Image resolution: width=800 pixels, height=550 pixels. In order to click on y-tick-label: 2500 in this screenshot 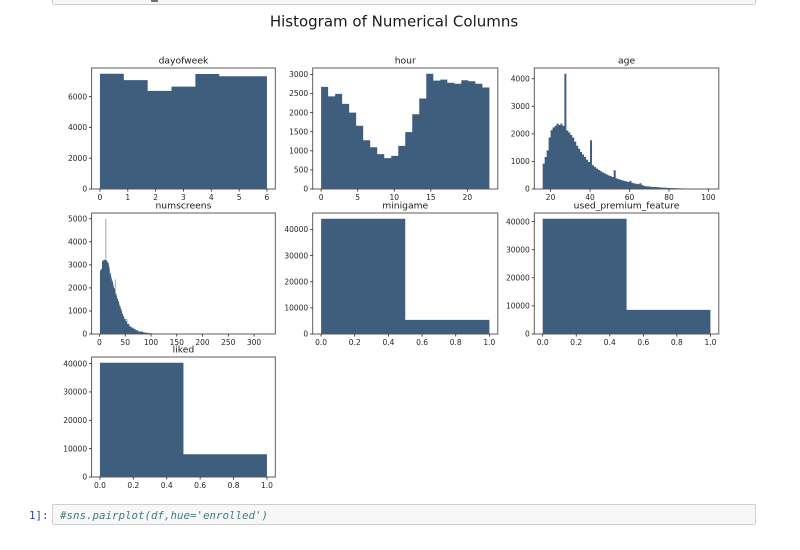, I will do `click(298, 93)`.